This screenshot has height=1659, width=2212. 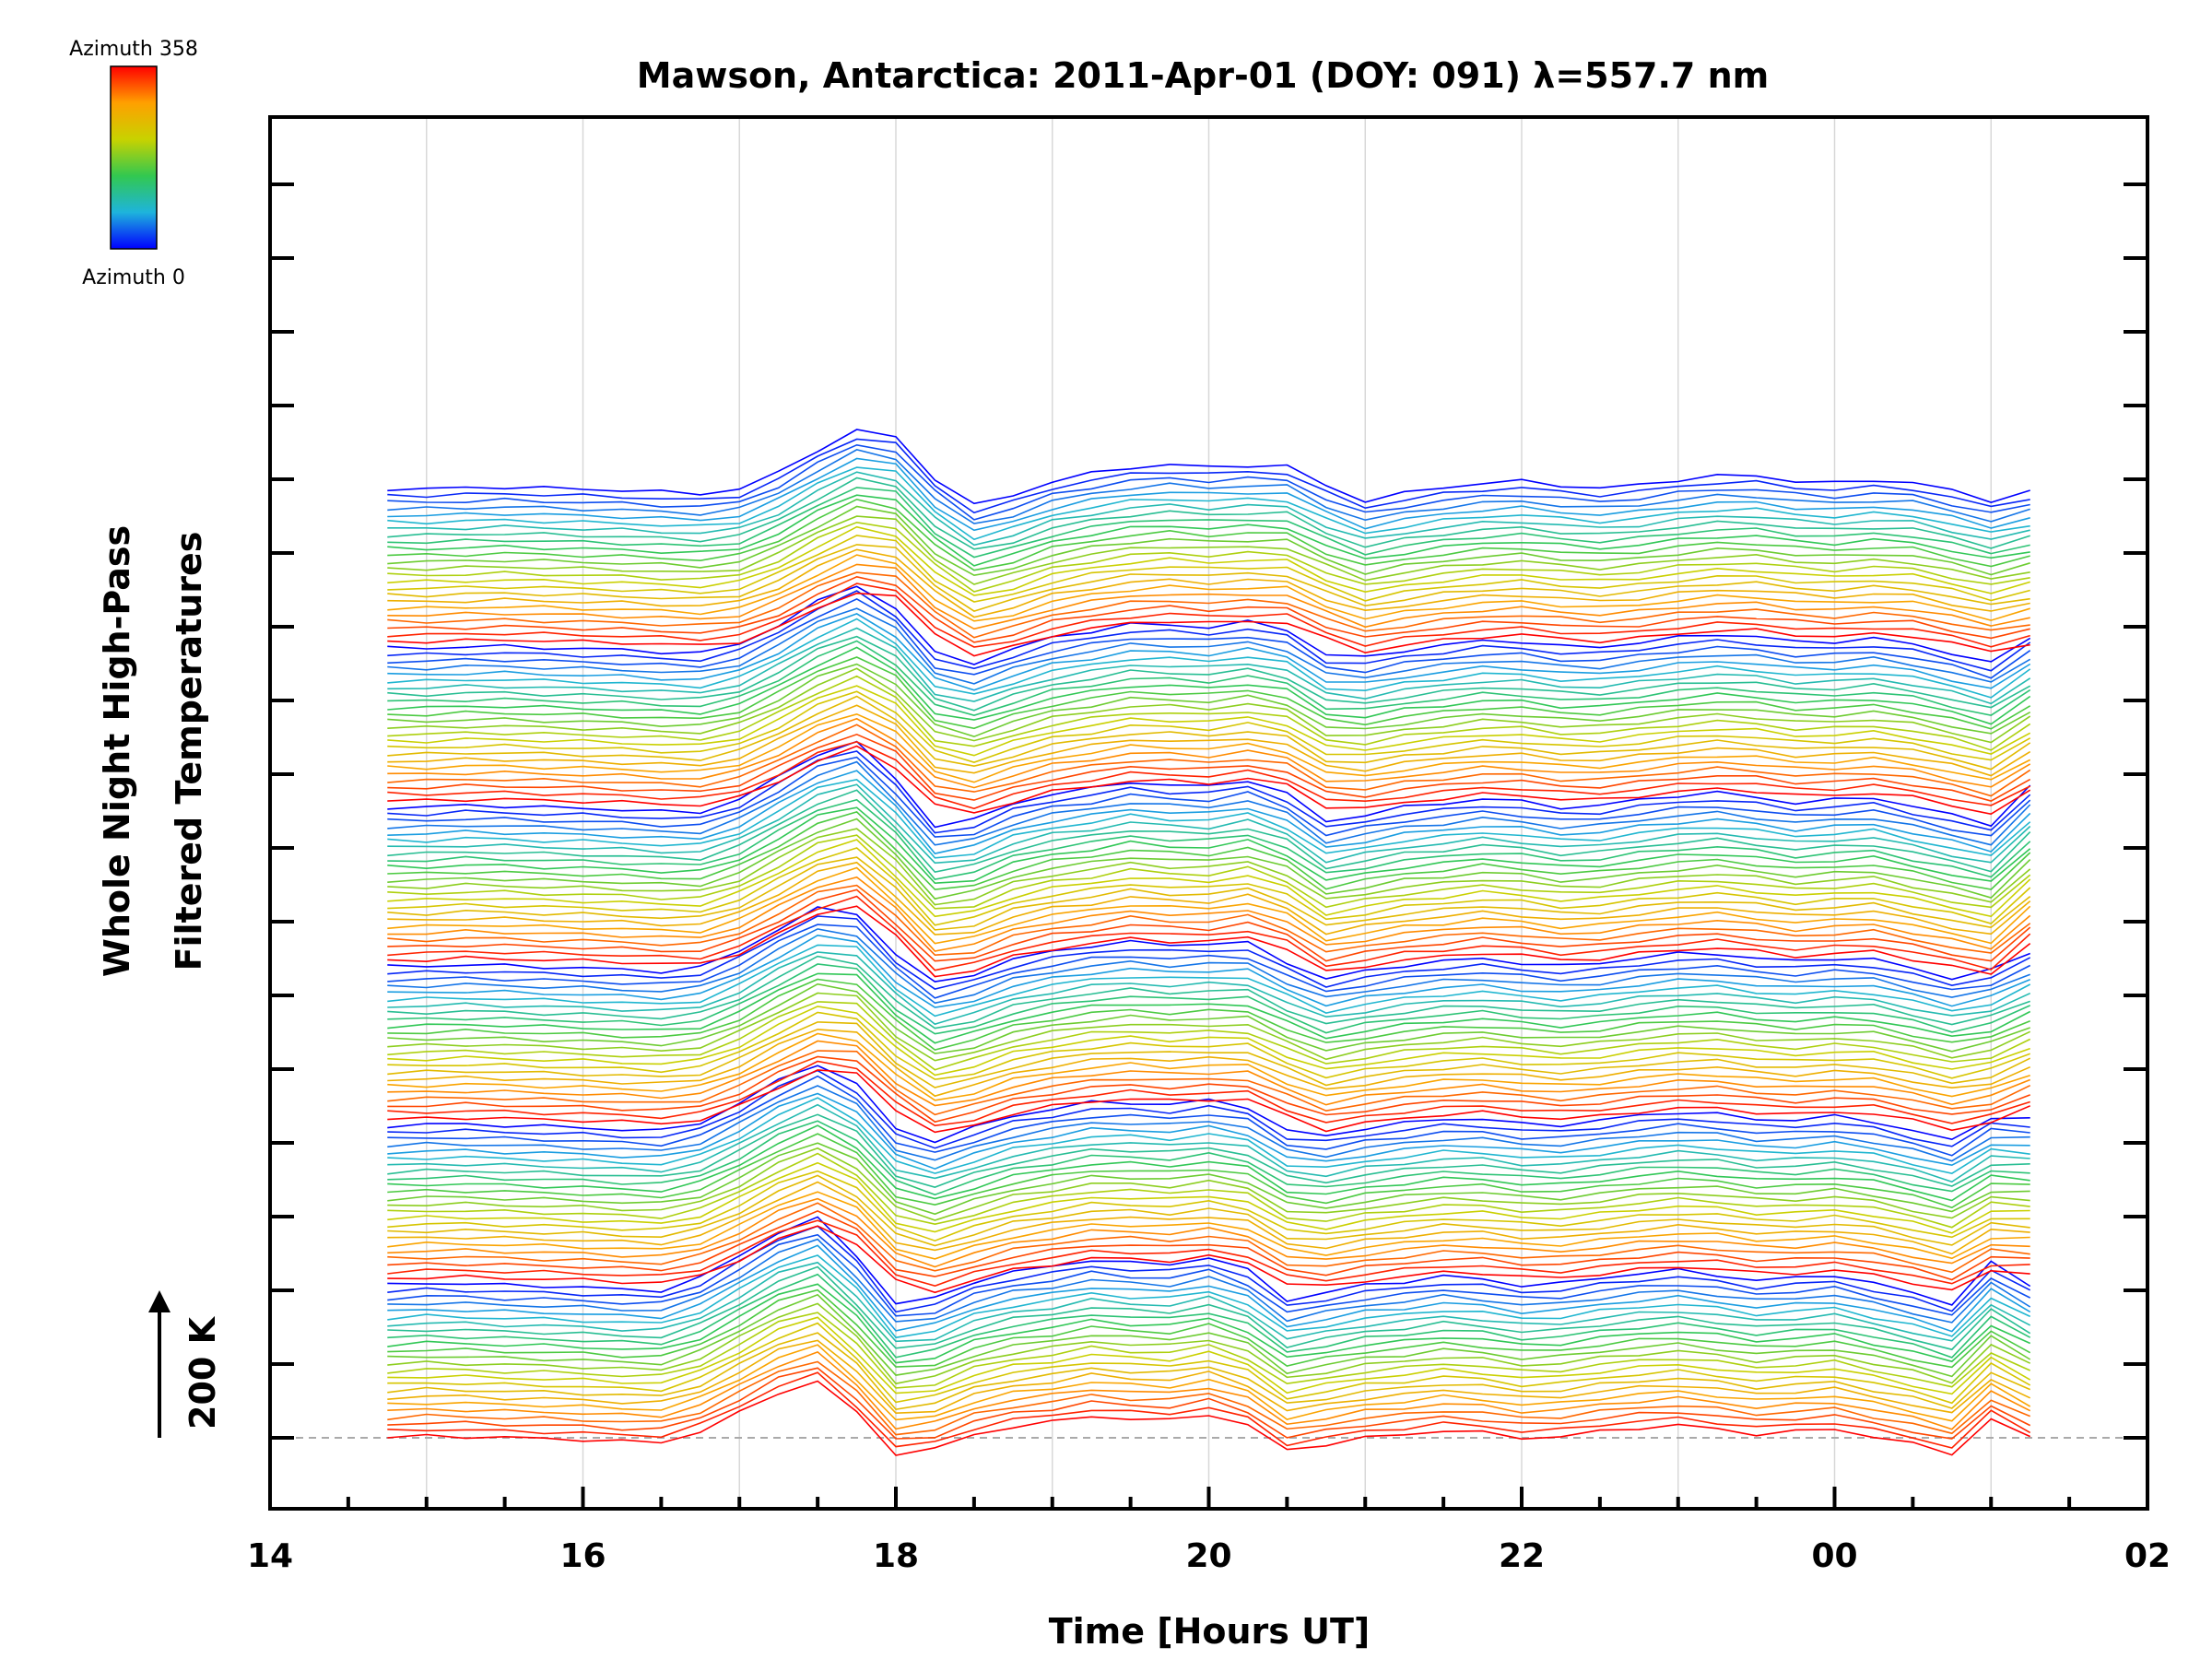 I want to click on x-axis-ticks, so click(x=1208, y=1498).